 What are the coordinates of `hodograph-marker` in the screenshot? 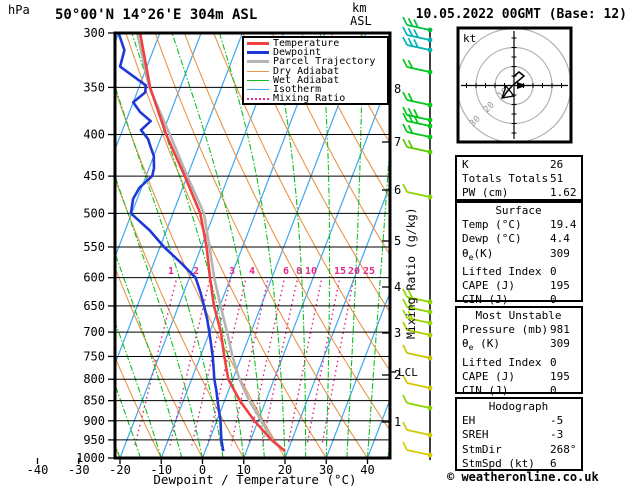 It's located at (508, 91).